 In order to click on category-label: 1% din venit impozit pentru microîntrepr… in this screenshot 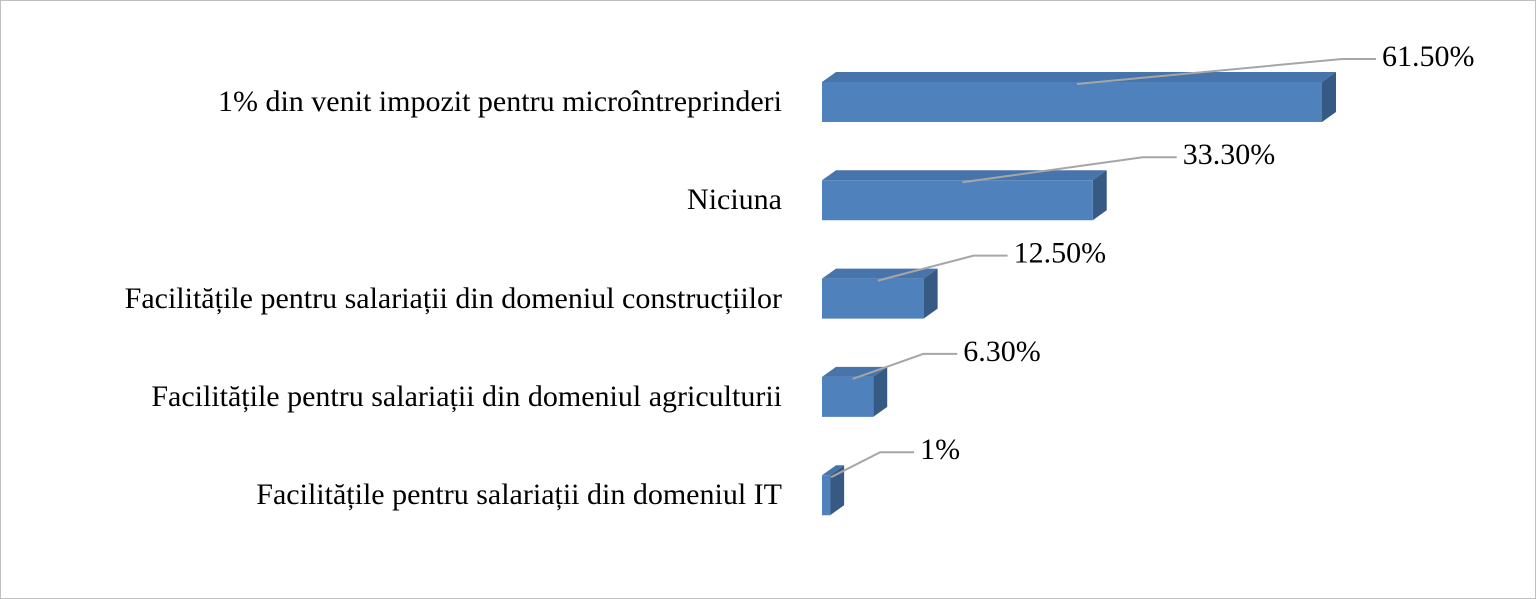, I will do `click(432, 102)`.